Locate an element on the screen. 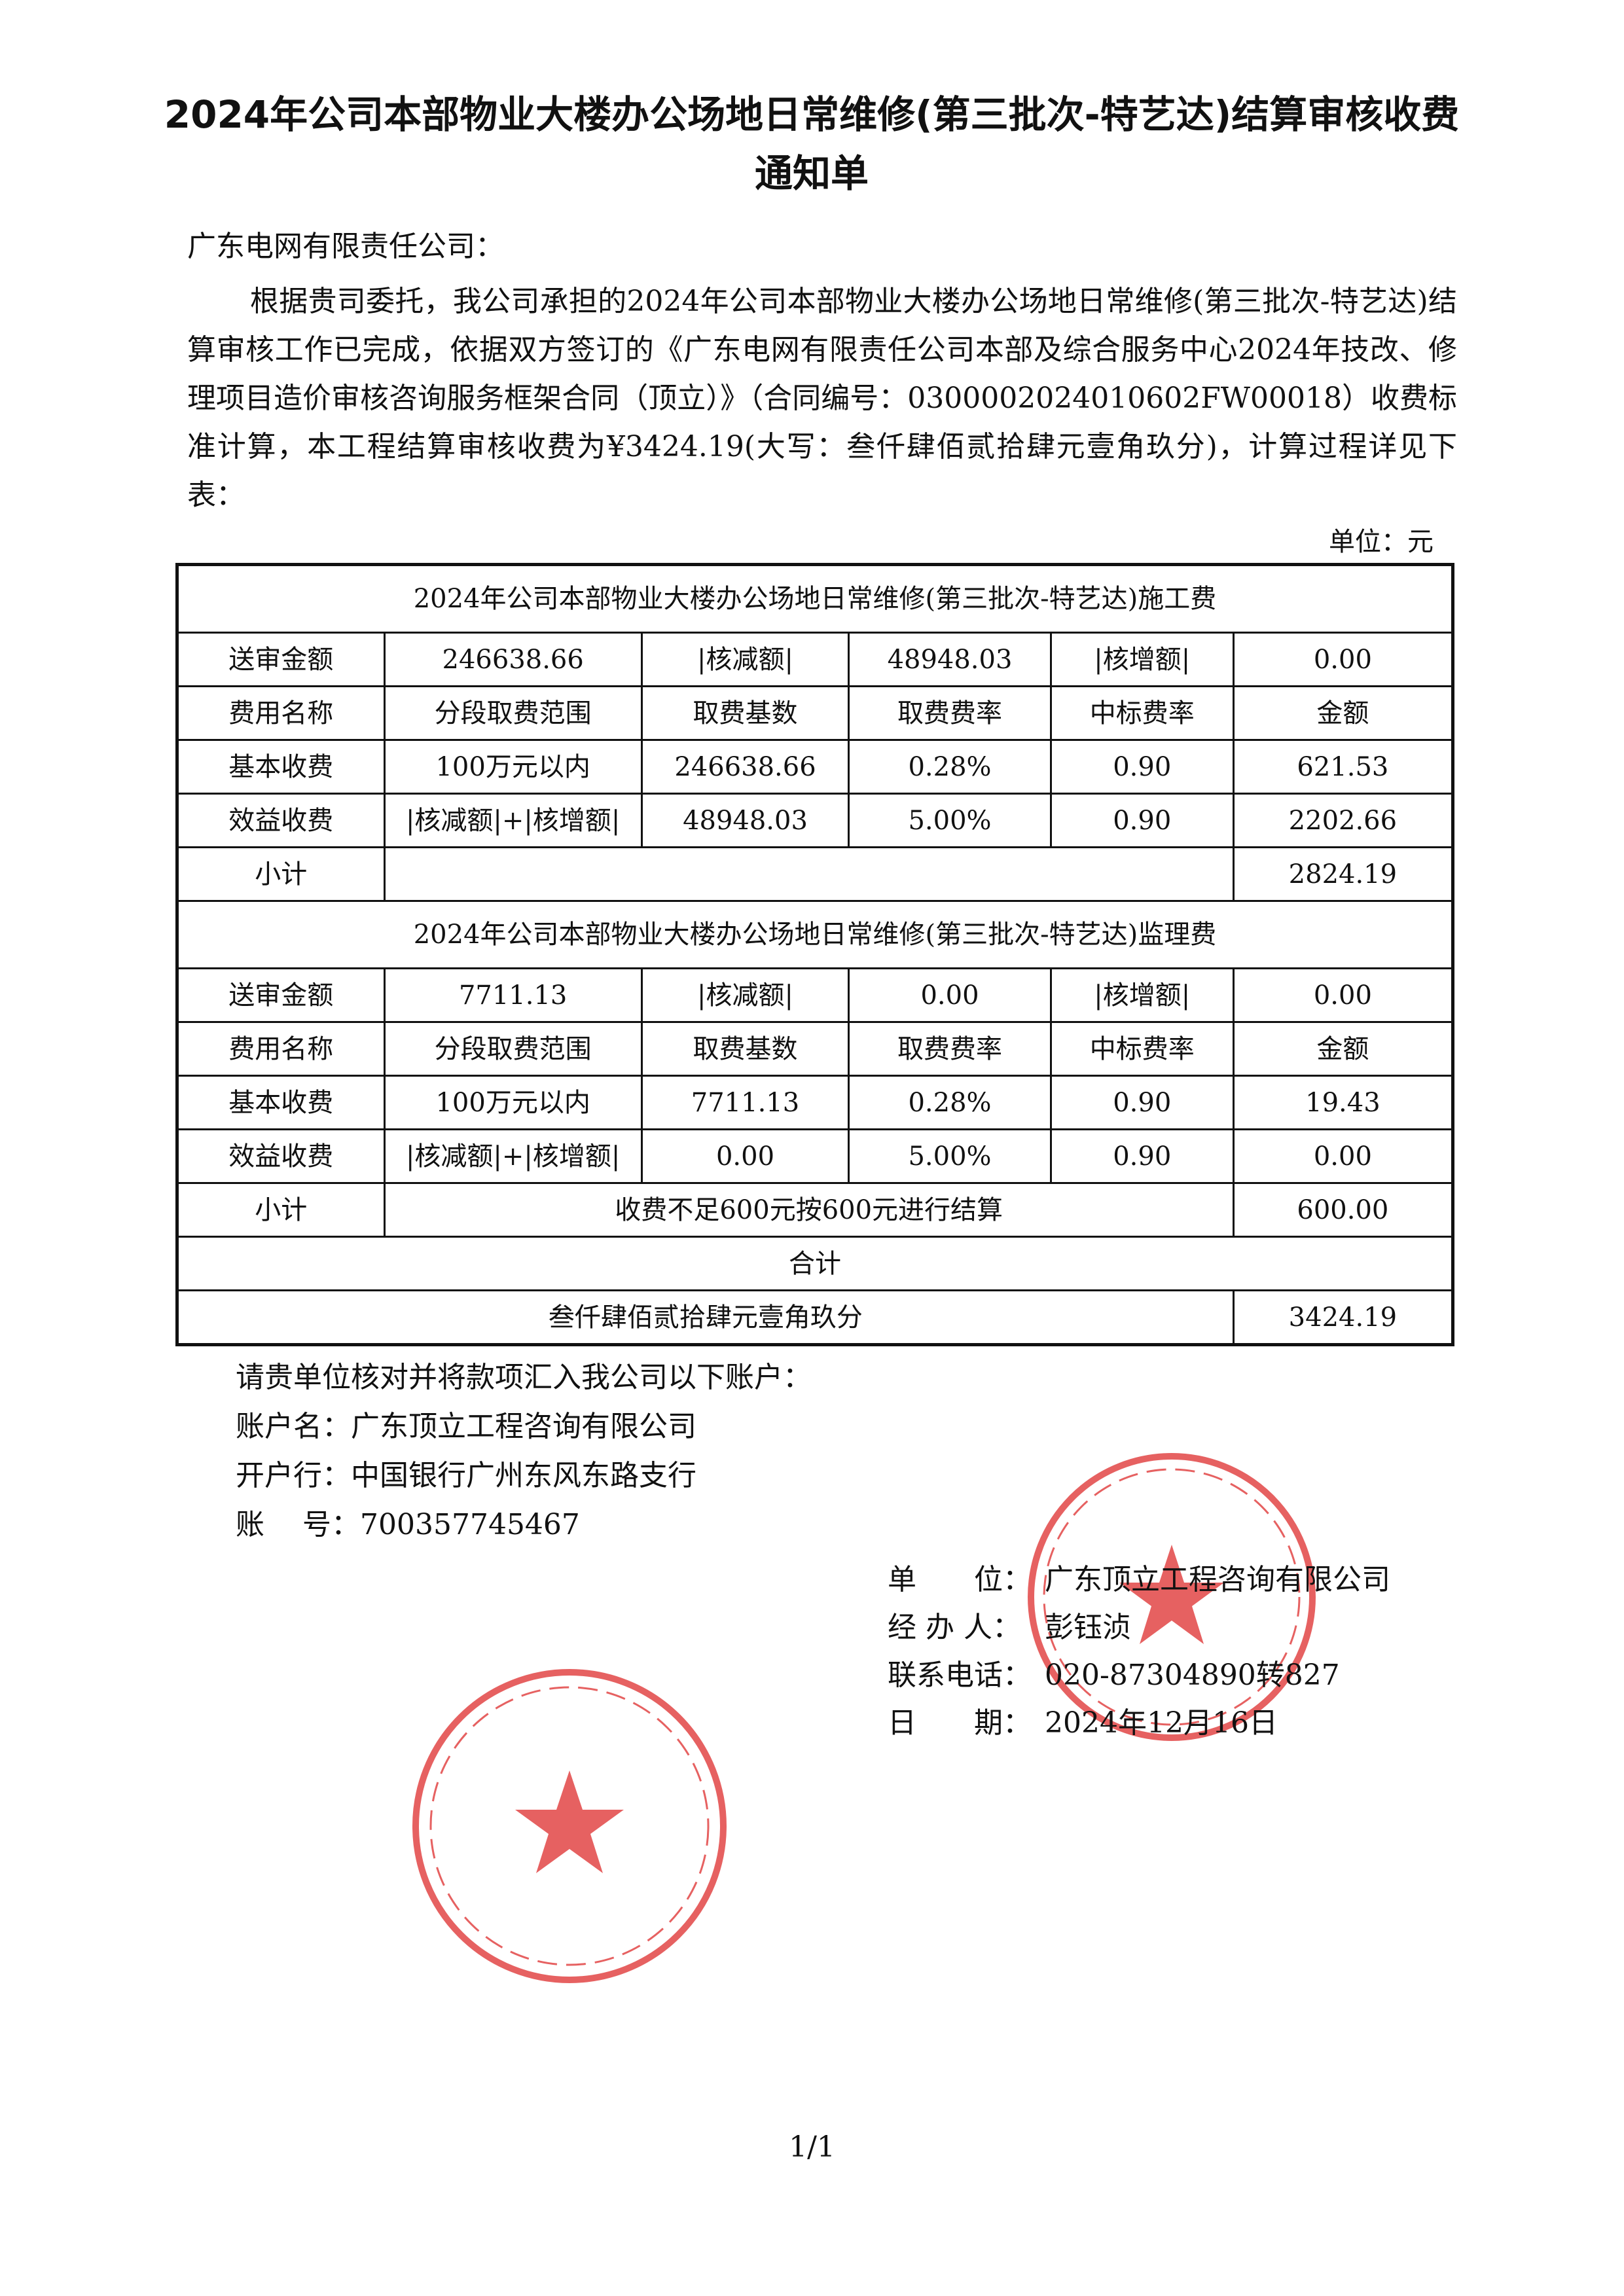 The image size is (1624, 2296). total-label: 合计 is located at coordinates (815, 1263).